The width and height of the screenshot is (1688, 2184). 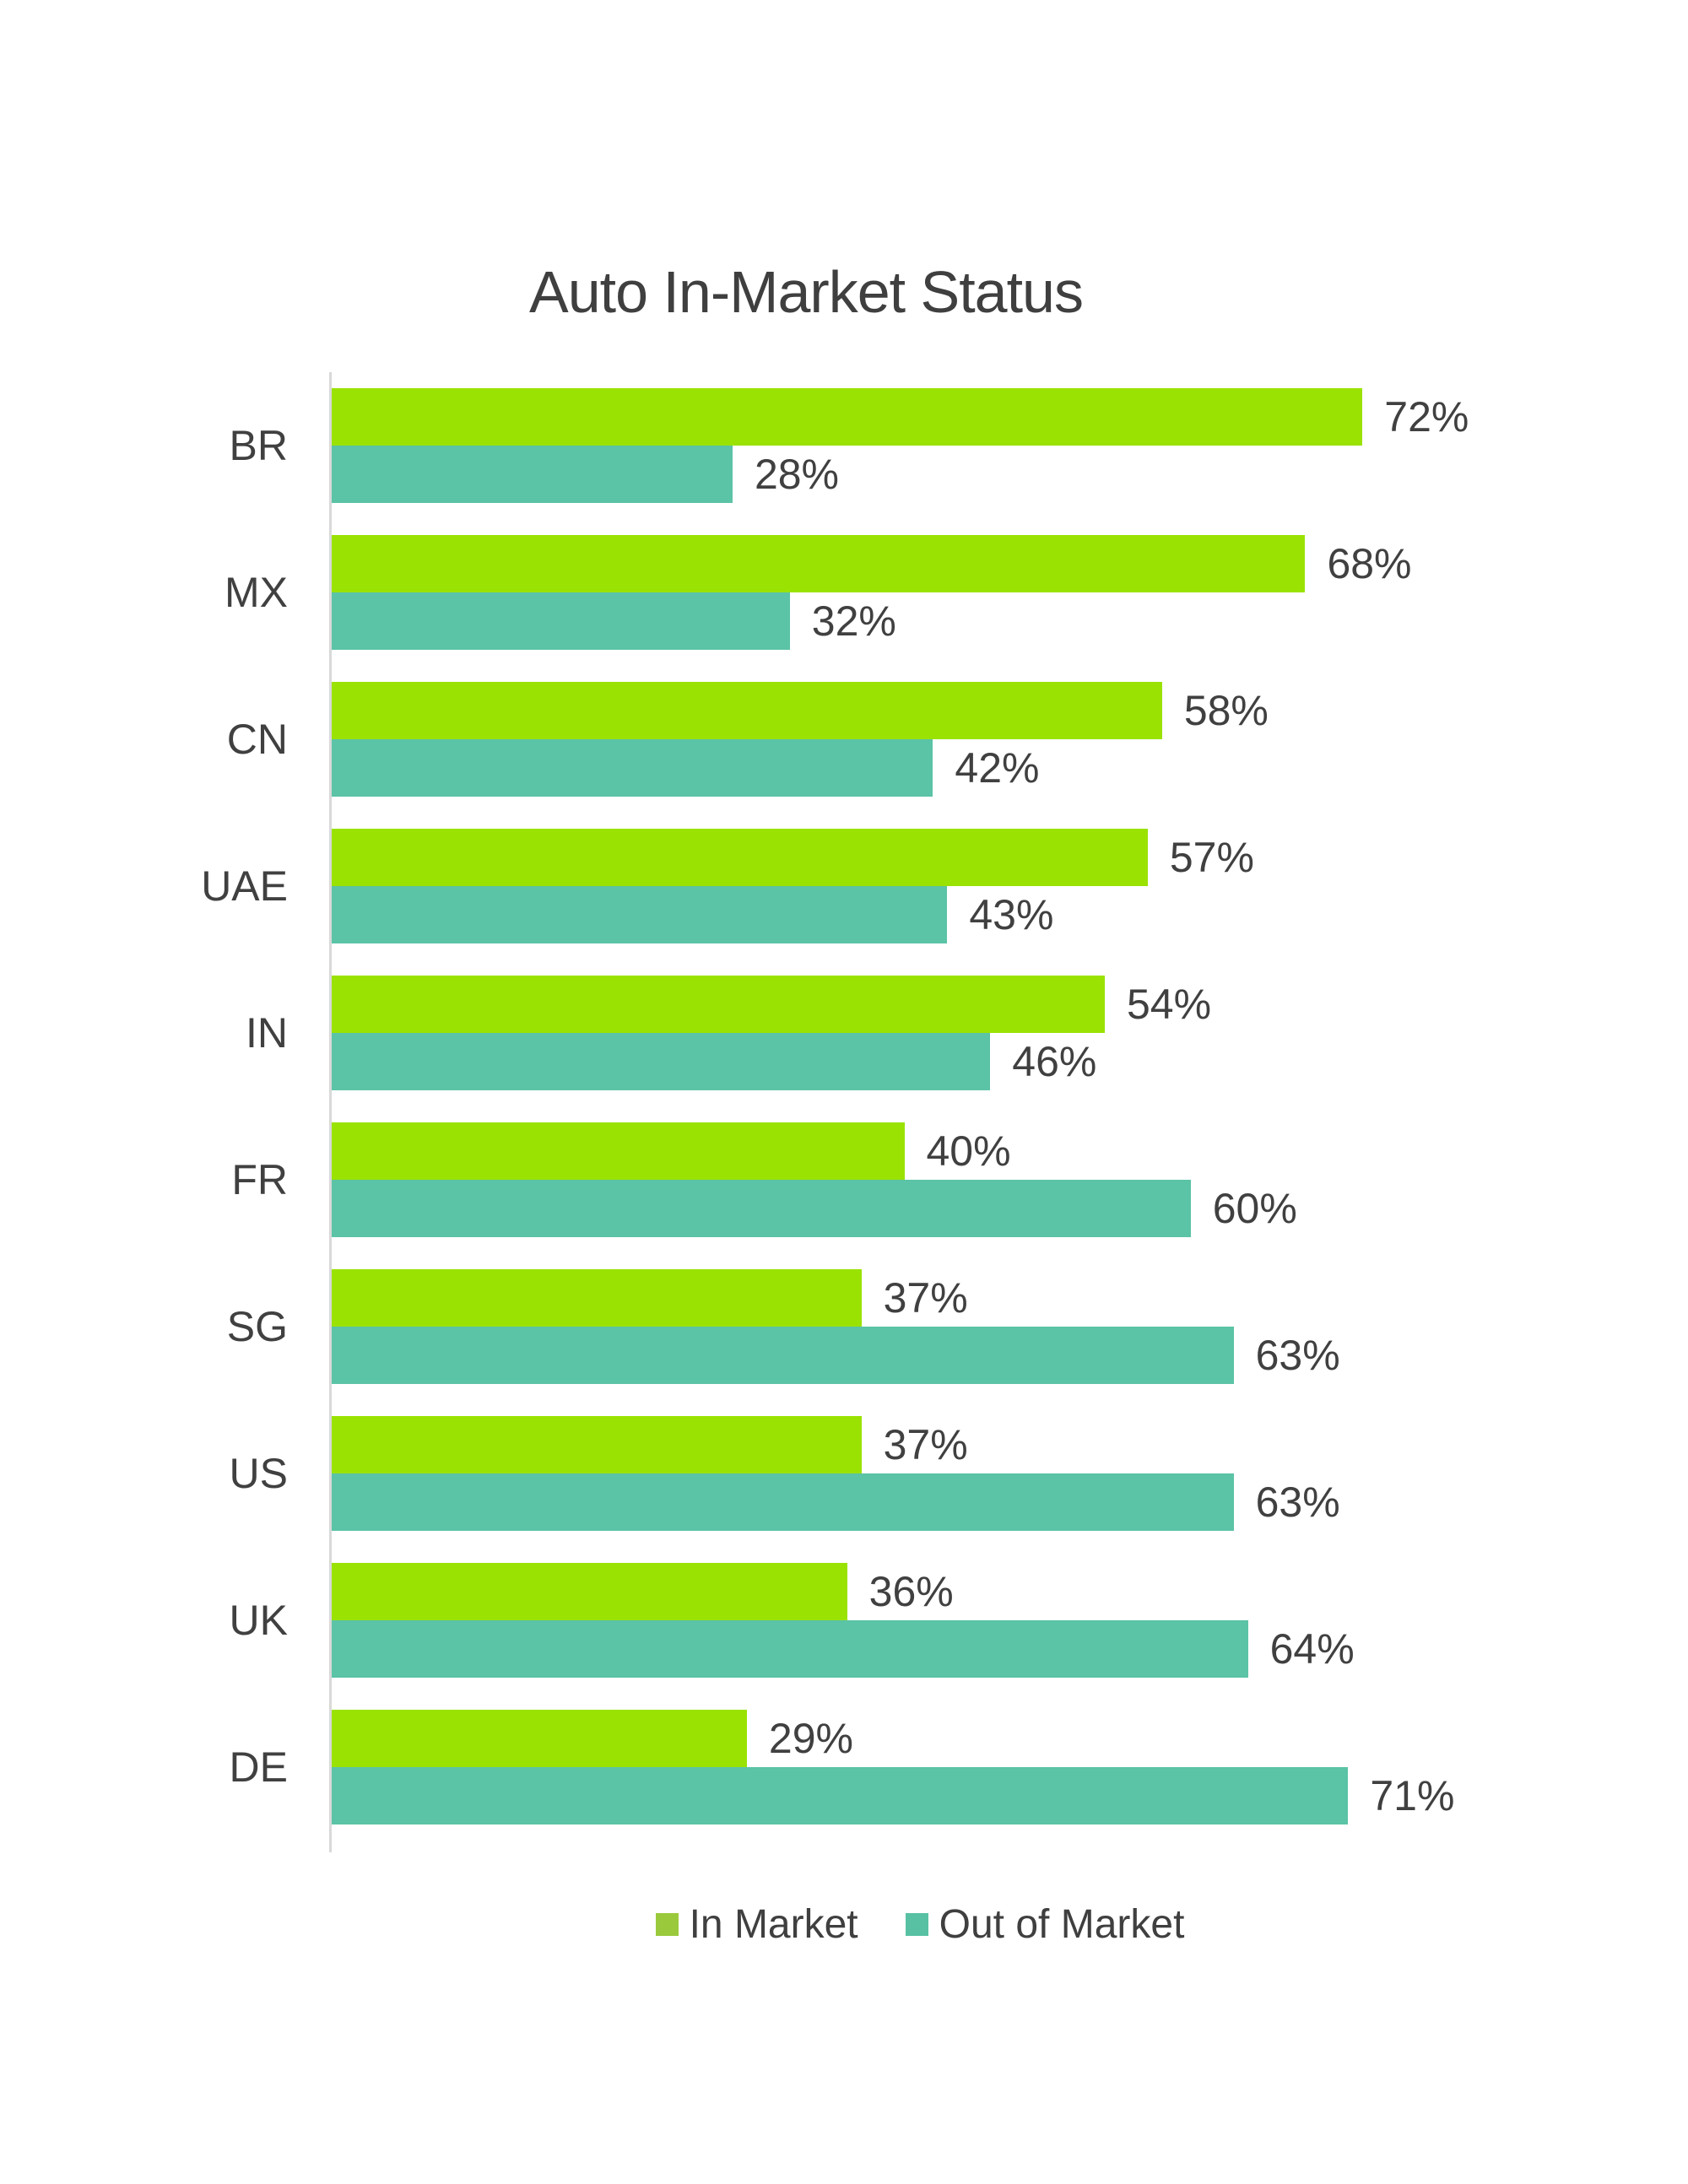 I want to click on legend-item-in-market: In Market, so click(x=756, y=1924).